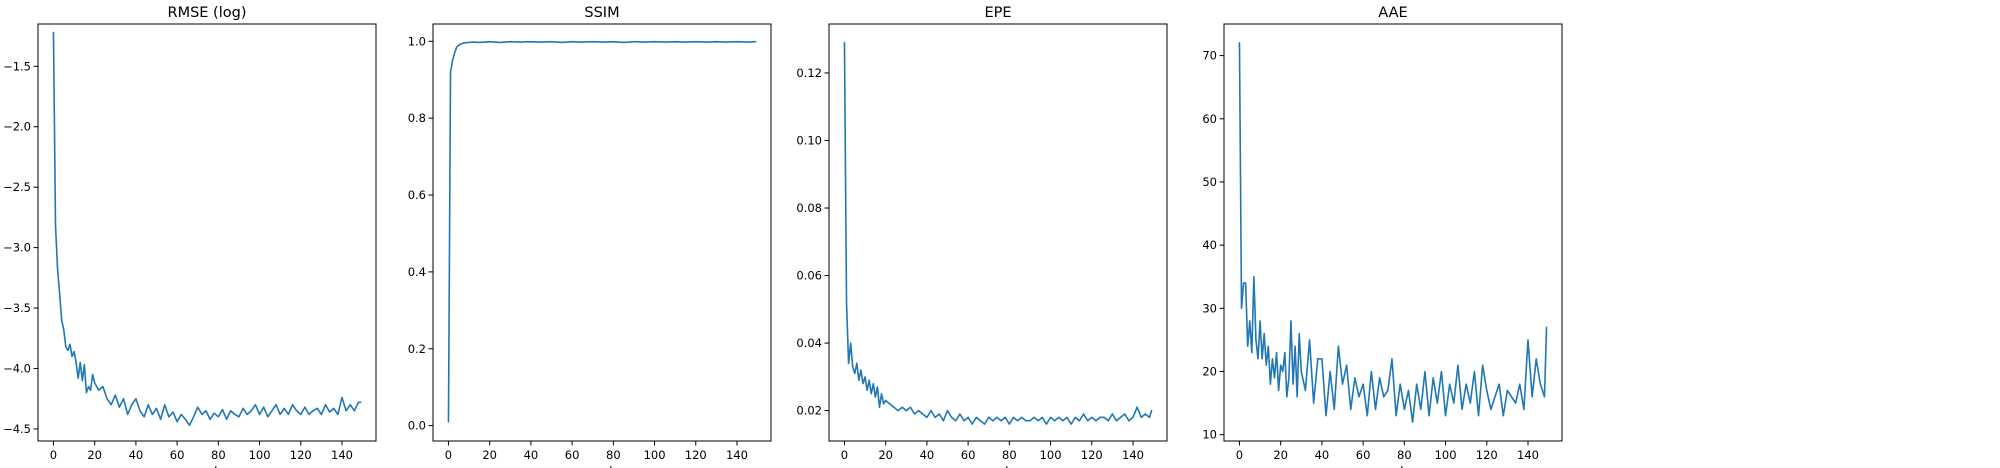 Image resolution: width=2000 pixels, height=468 pixels. Describe the element at coordinates (809, 140) in the screenshot. I see `y-tick-label: 0.10` at that location.